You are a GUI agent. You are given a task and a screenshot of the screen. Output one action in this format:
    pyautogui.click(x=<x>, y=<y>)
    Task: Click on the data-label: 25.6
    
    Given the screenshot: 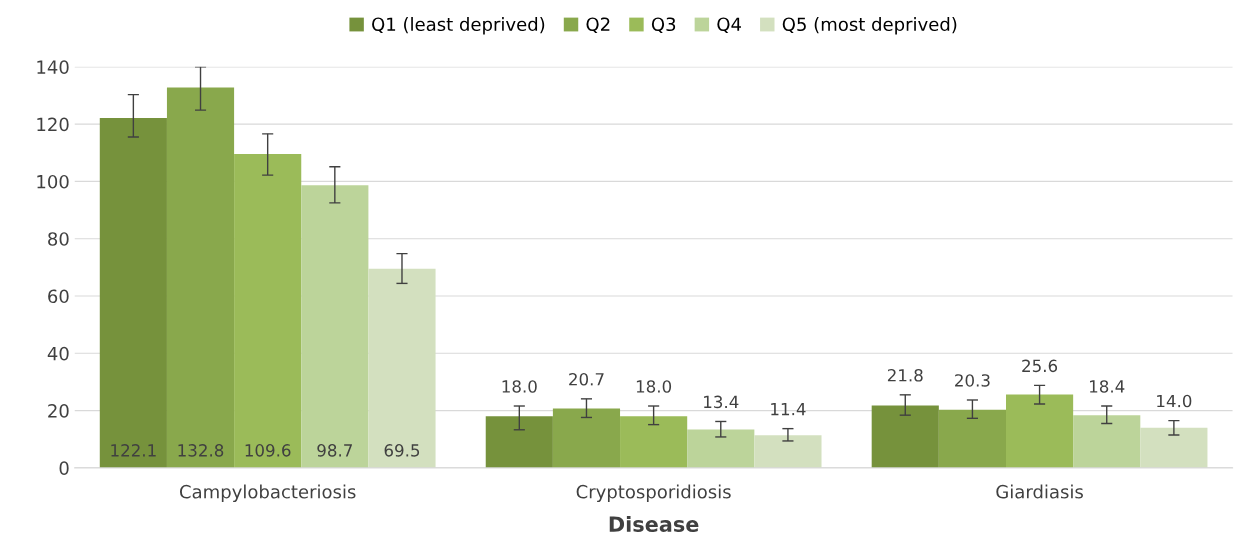 What is the action you would take?
    pyautogui.click(x=1040, y=366)
    